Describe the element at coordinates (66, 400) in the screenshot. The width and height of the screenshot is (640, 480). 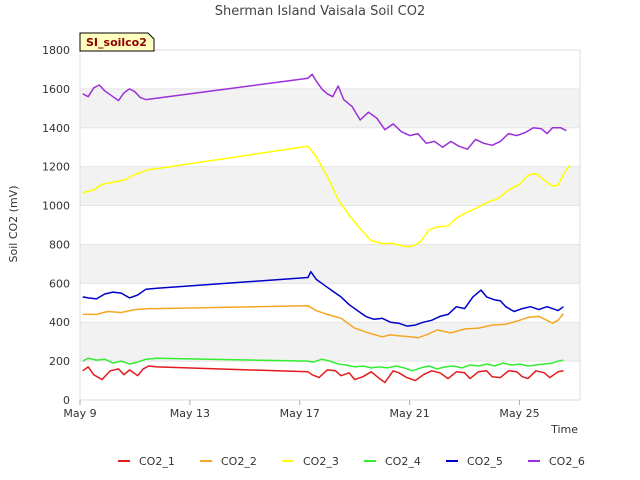
I see `y-tick-label: 0` at that location.